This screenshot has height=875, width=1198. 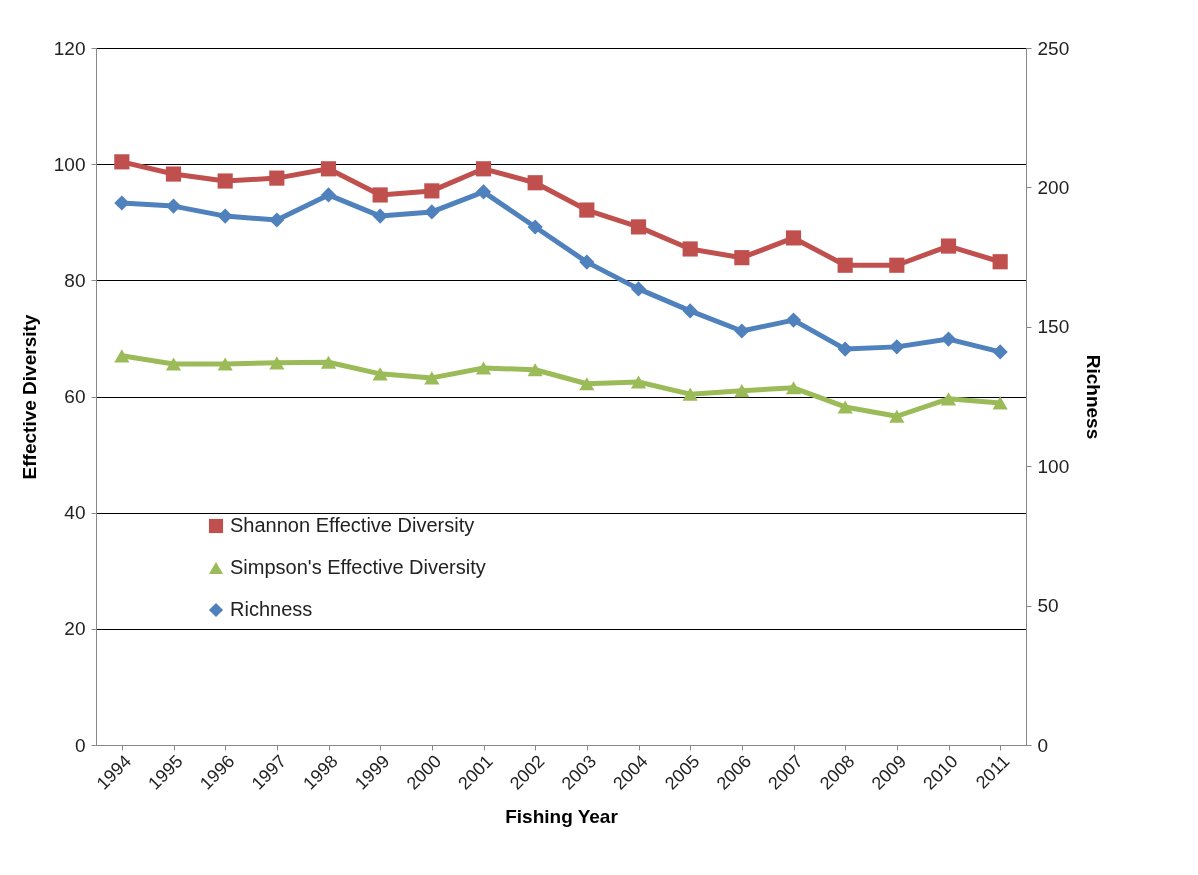 I want to click on legend-label: Richness, so click(x=271, y=609).